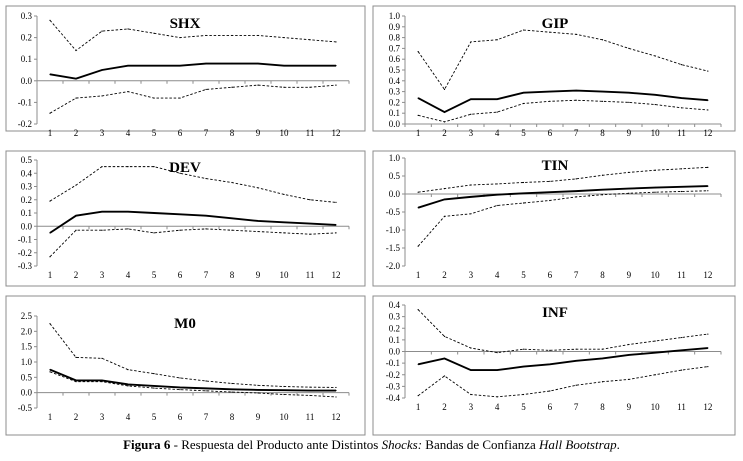  I want to click on y-tick-label-inf: -0.1, so click(393, 363).